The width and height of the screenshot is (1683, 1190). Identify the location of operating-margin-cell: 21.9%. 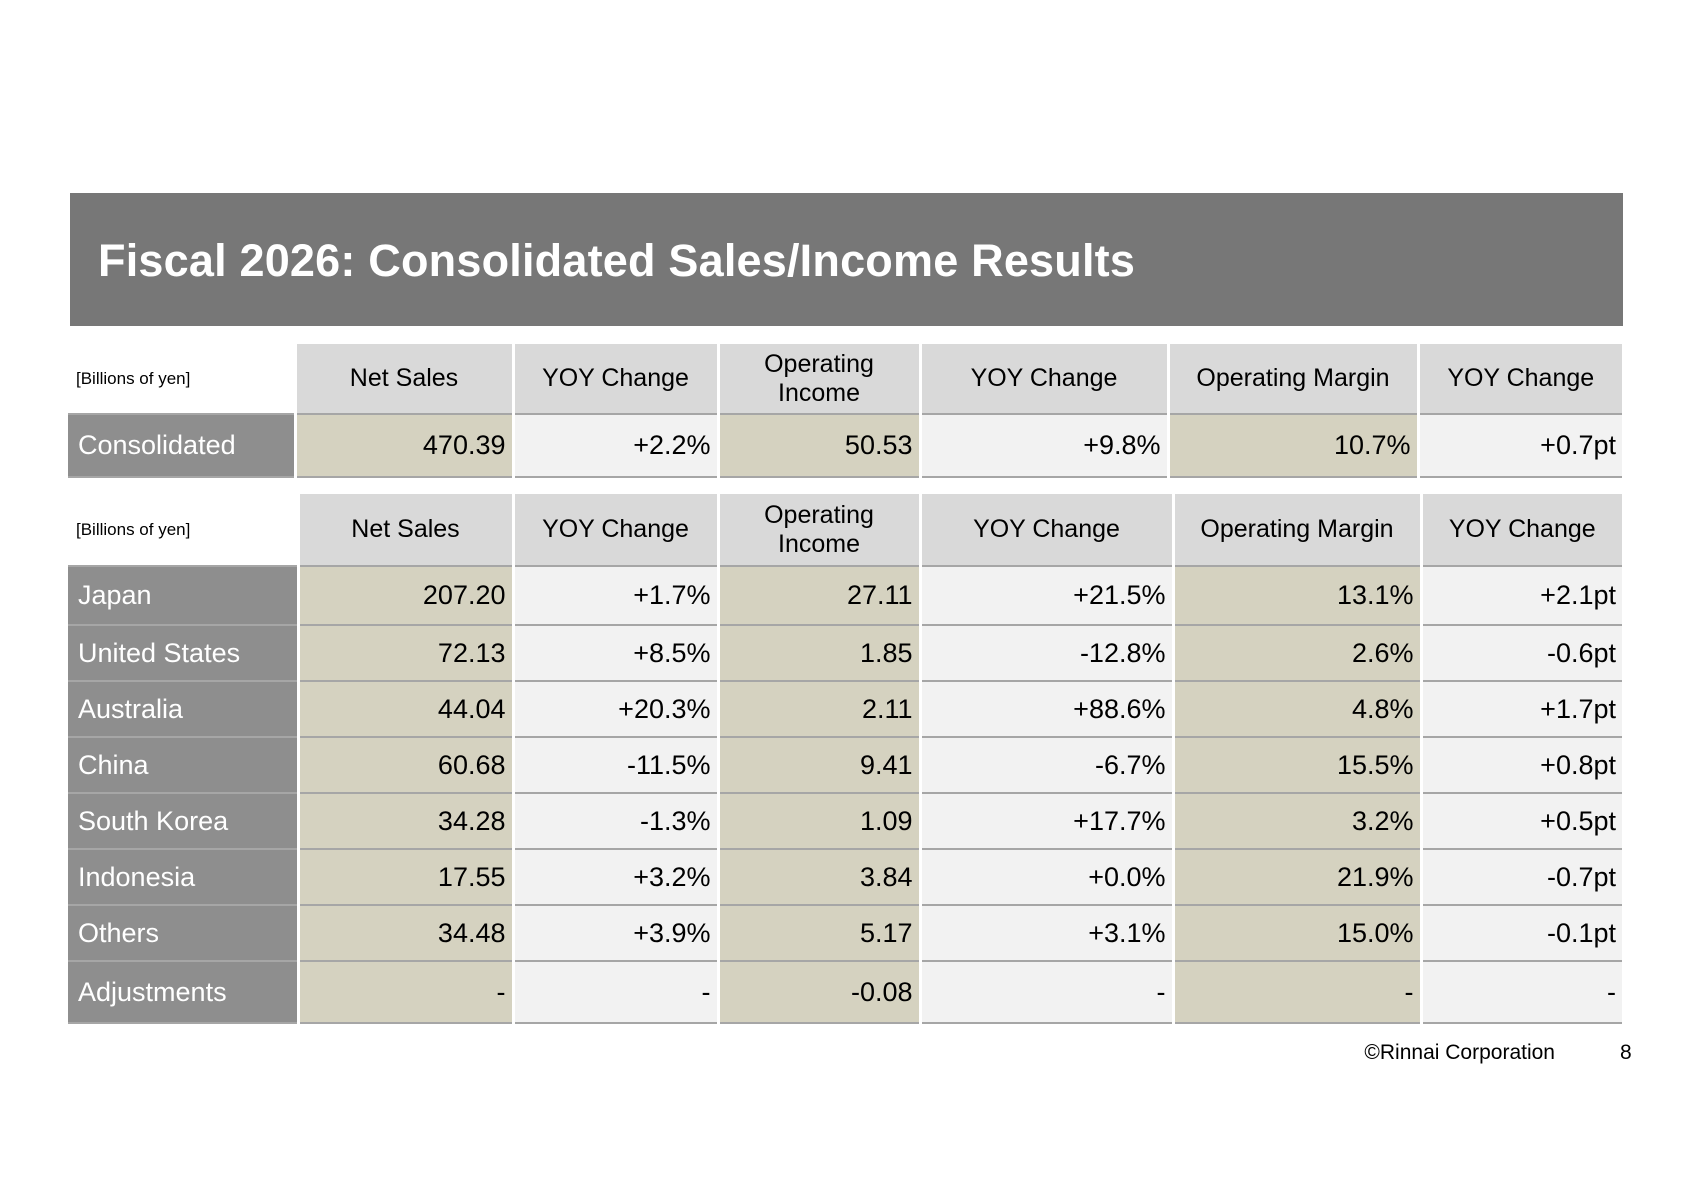
(1296, 877).